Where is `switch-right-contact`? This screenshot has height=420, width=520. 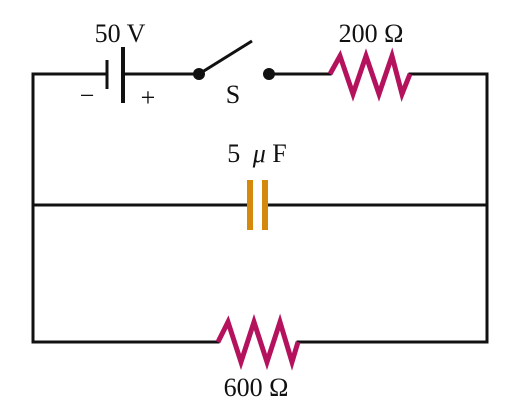
switch-right-contact is located at coordinates (269, 74).